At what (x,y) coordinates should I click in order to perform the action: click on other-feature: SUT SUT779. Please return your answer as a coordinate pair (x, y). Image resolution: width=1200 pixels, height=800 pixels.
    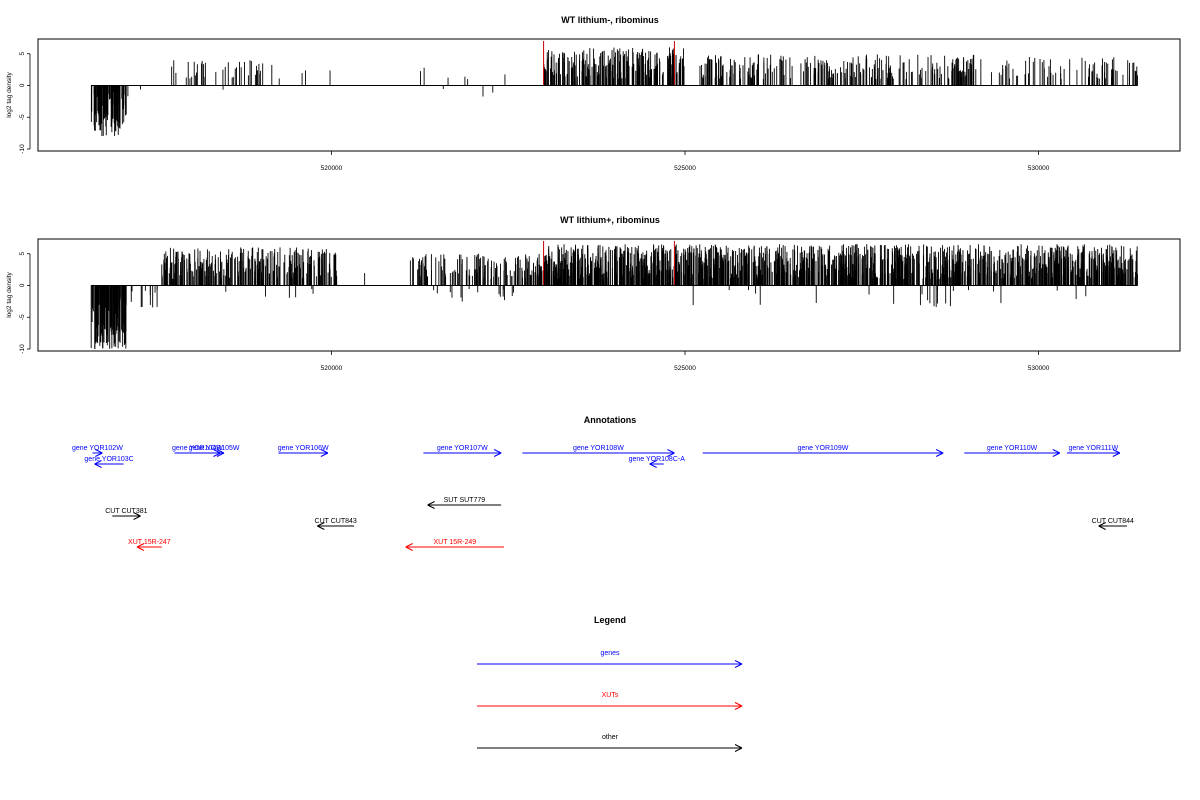
    Looking at the image, I should click on (464, 503).